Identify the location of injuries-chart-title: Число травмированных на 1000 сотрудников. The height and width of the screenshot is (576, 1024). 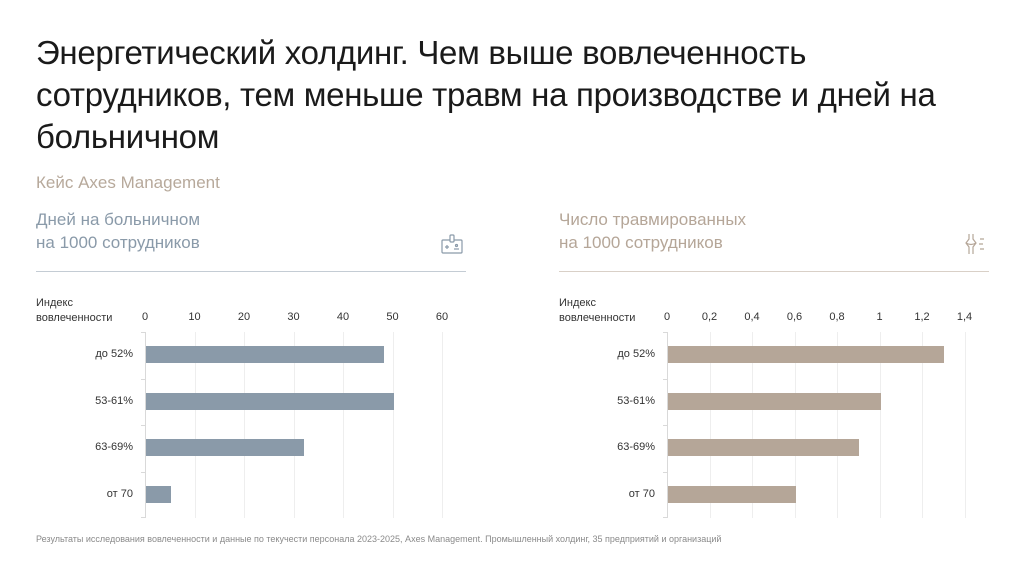
(774, 231).